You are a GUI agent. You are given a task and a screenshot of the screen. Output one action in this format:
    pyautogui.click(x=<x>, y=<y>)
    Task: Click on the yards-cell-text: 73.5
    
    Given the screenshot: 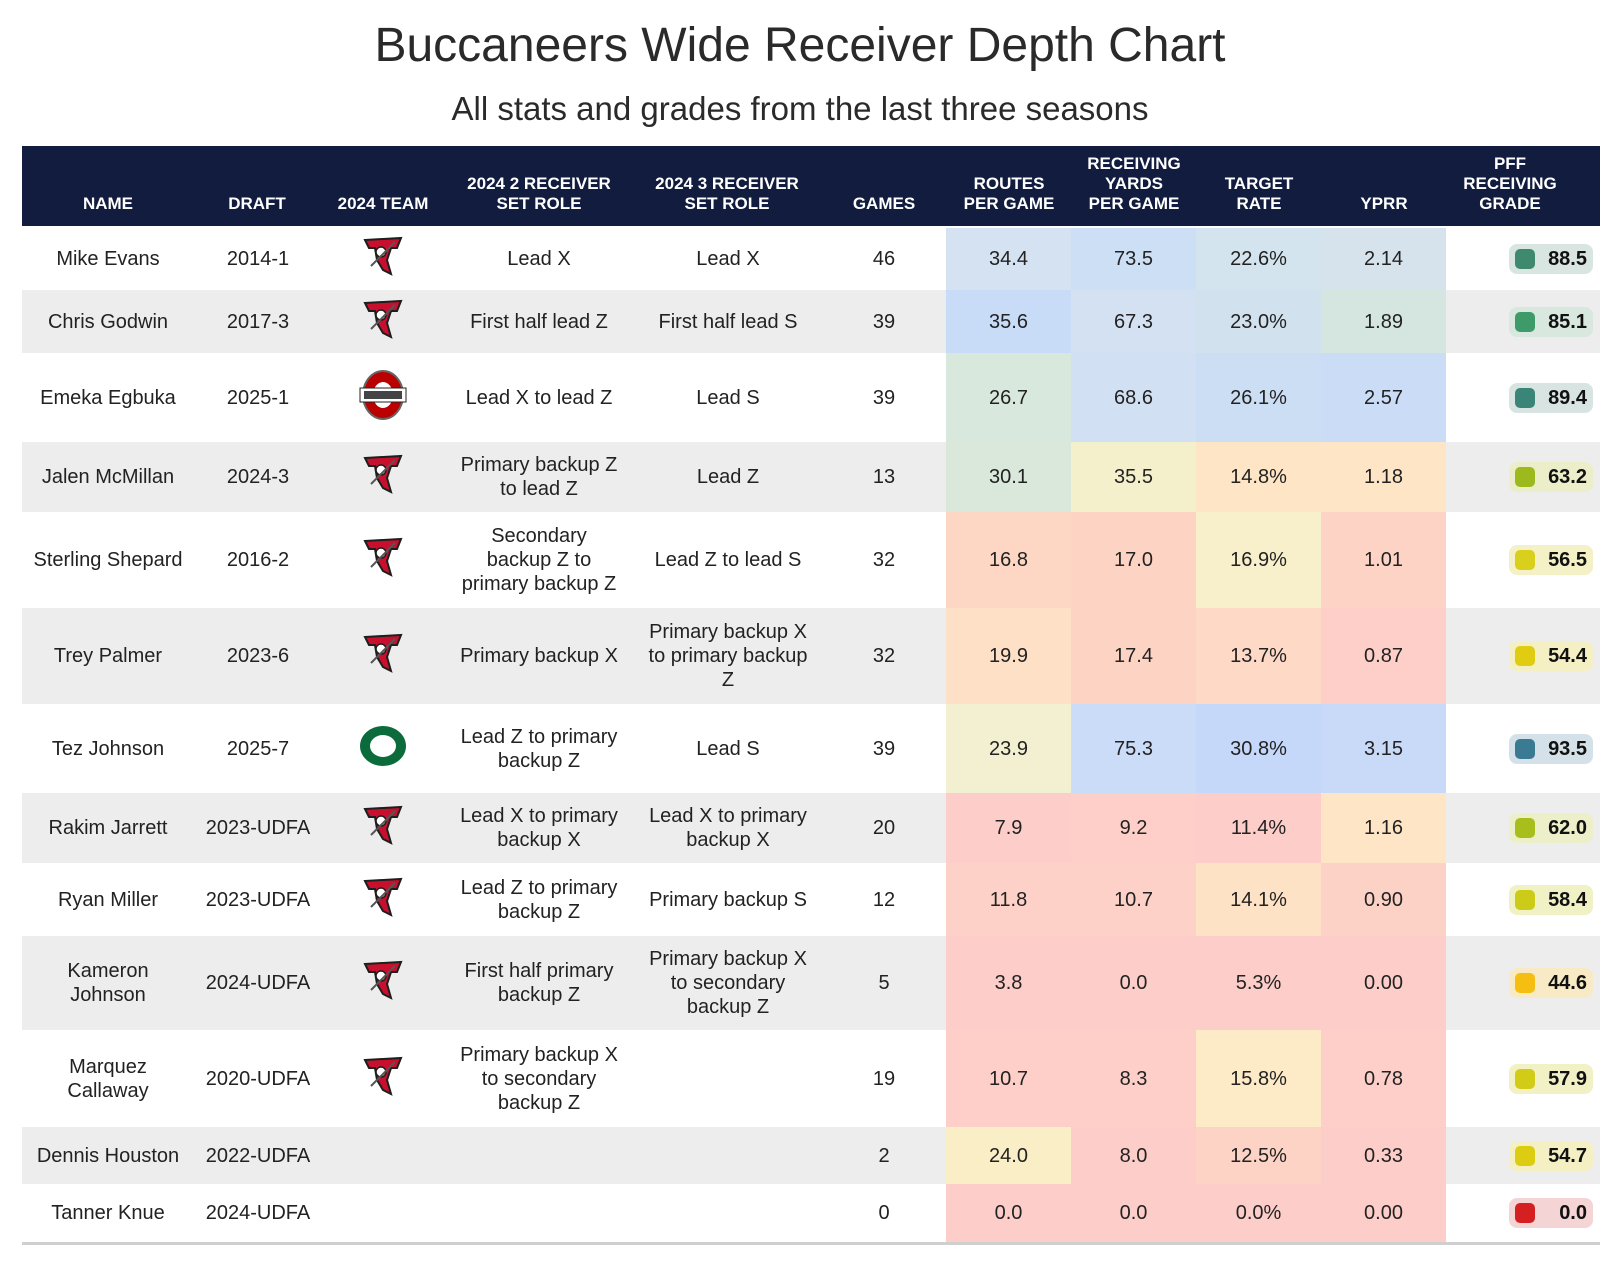 What is the action you would take?
    pyautogui.click(x=1133, y=259)
    